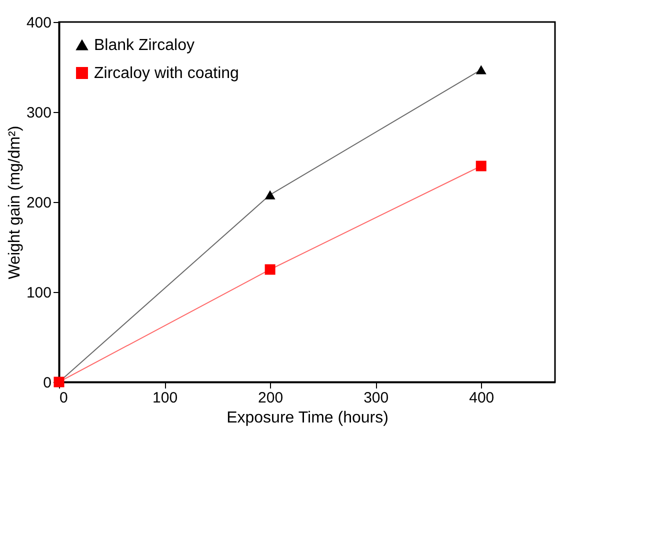  What do you see at coordinates (307, 418) in the screenshot?
I see `x-axis-title: Exposure Time (hours)` at bounding box center [307, 418].